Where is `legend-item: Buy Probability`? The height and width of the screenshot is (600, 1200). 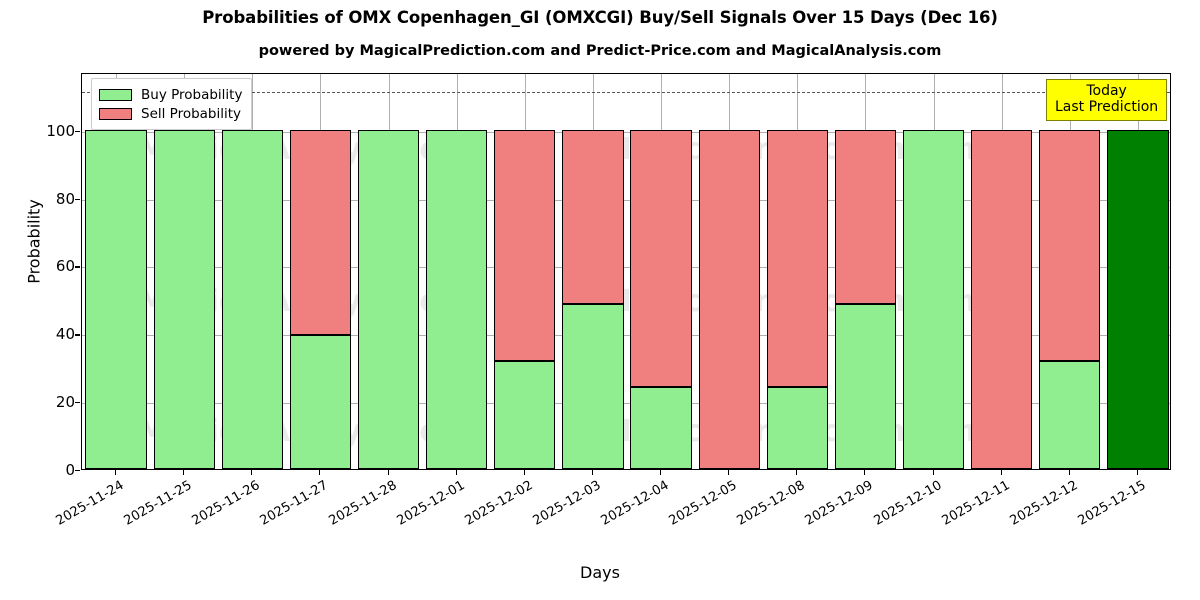 legend-item: Buy Probability is located at coordinates (170, 94).